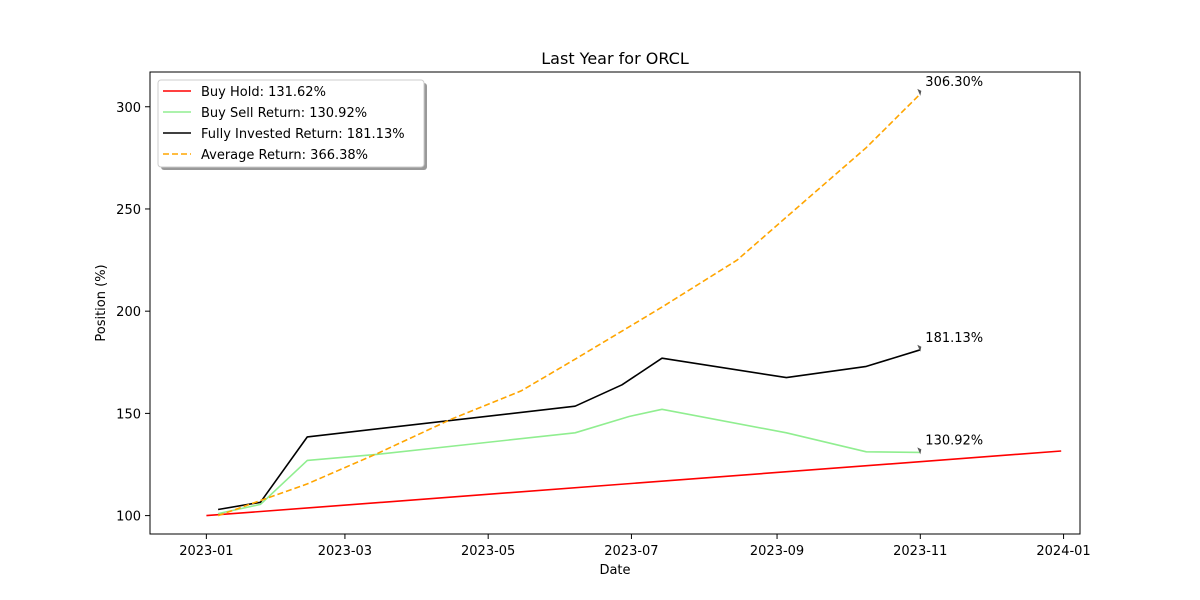 The width and height of the screenshot is (1200, 600). I want to click on x-tick-label: 2023-07, so click(631, 551).